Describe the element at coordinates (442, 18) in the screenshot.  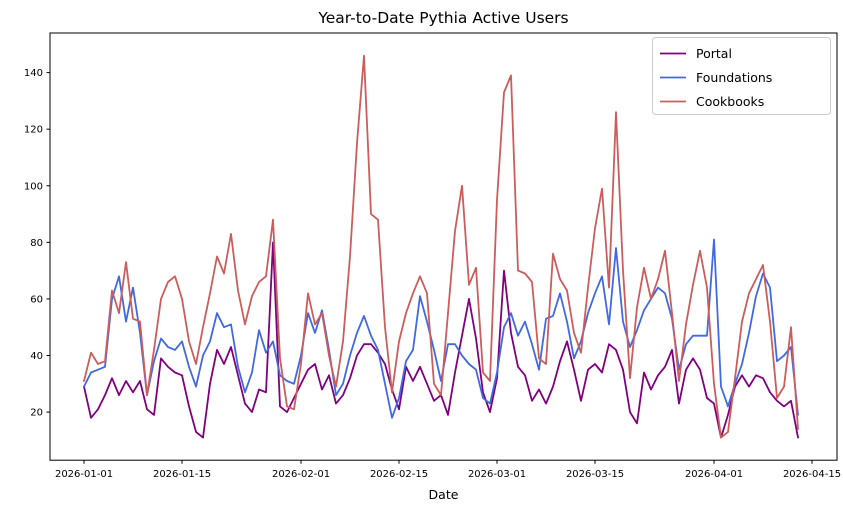
I see `chart-title: Year-to-Date Pythia Active Users` at that location.